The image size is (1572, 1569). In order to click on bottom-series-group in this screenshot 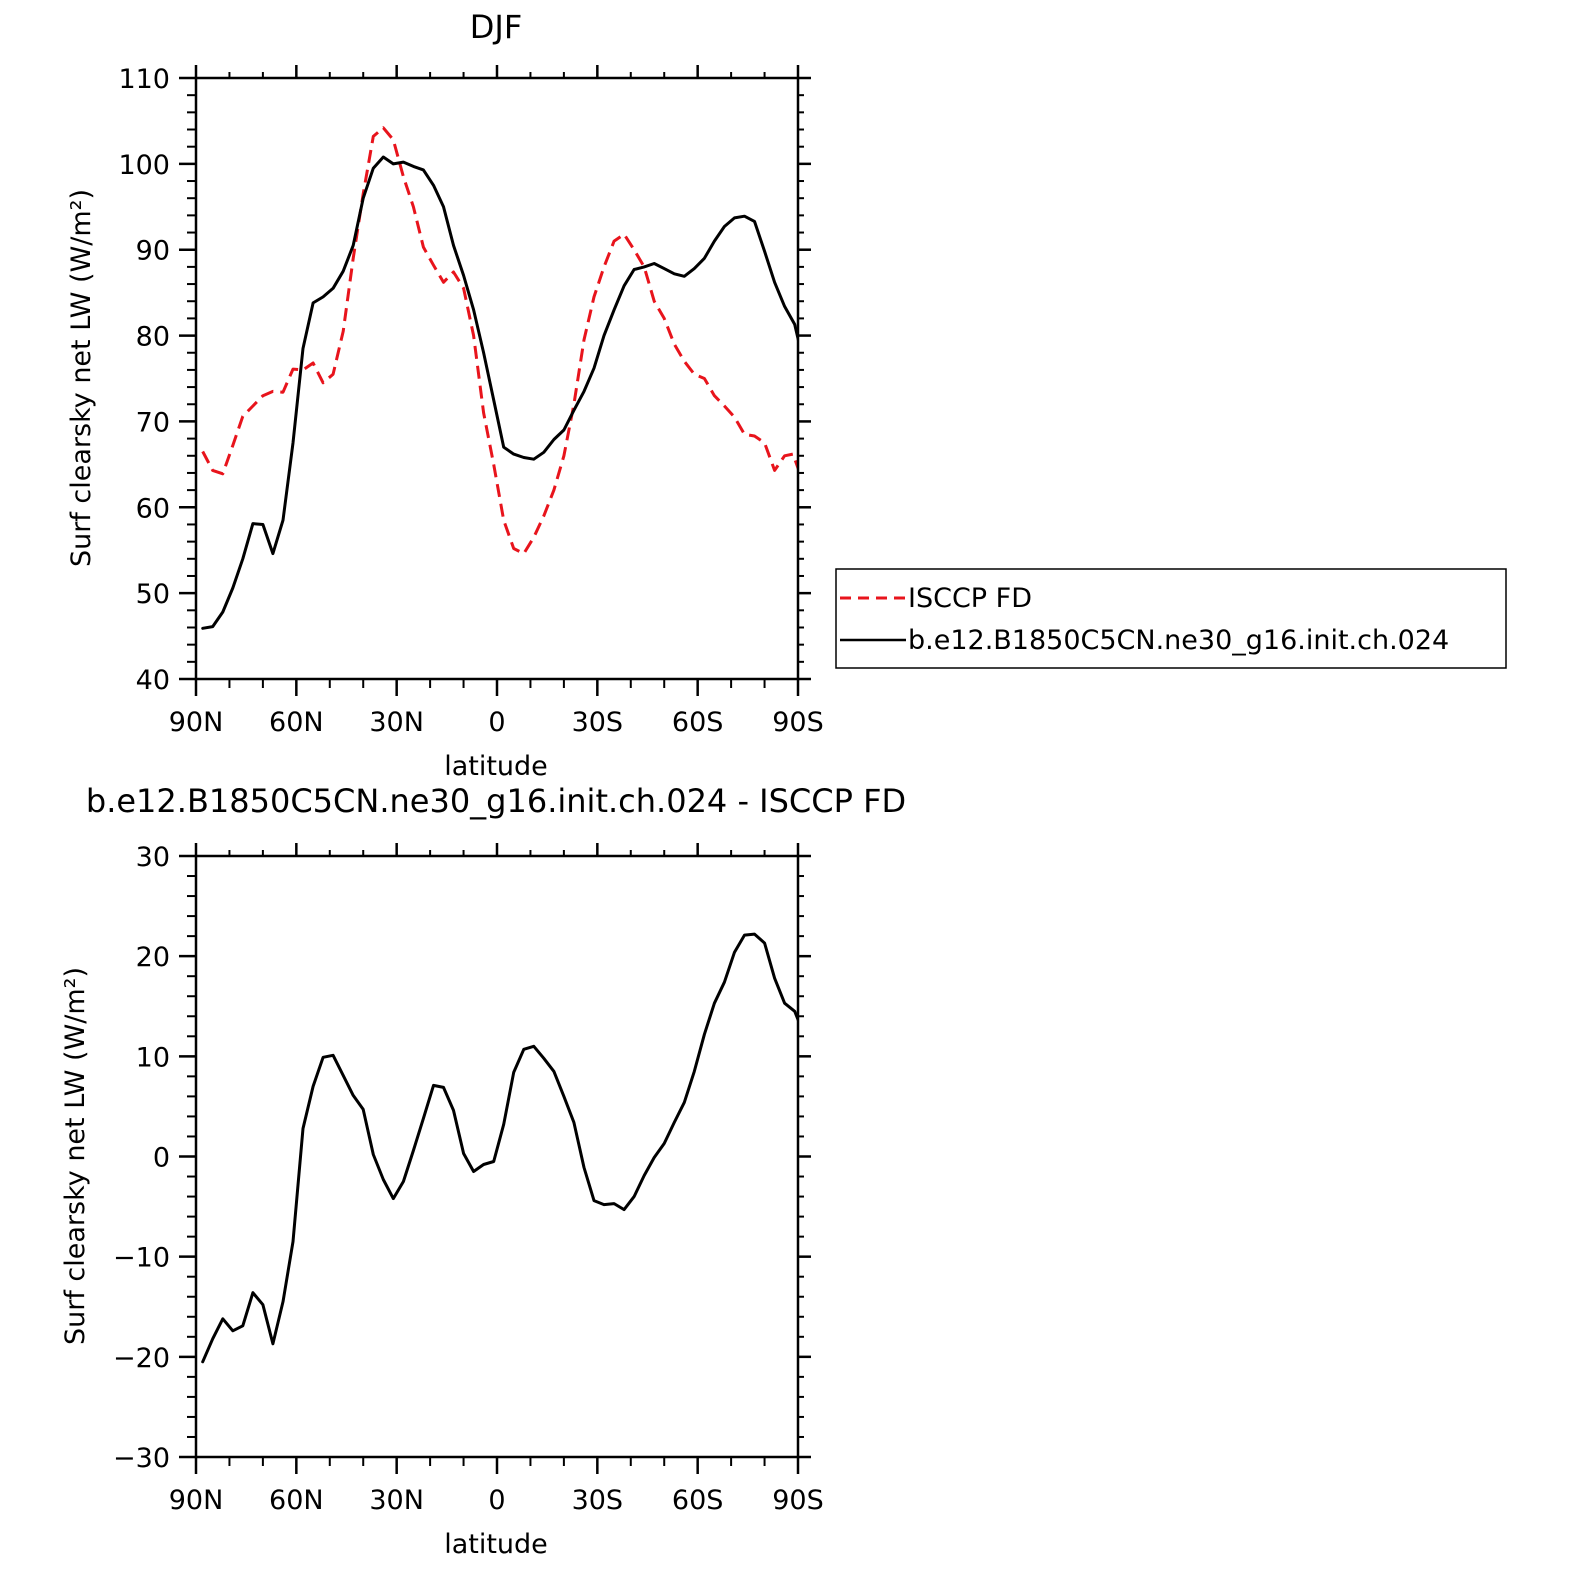, I will do `click(499, 1148)`.